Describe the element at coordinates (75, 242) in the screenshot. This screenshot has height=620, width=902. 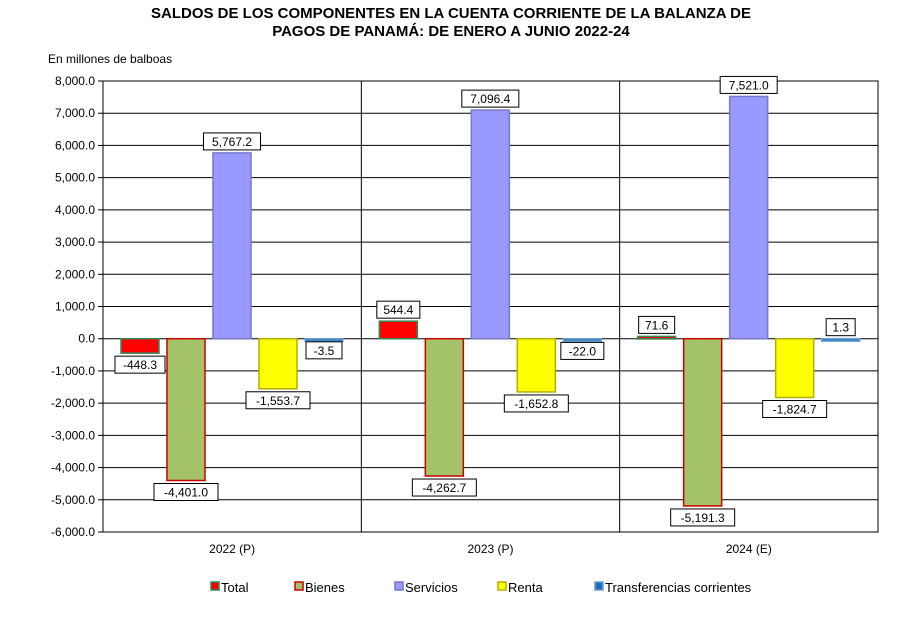
I see `y-tick-label: 3,000.0` at that location.